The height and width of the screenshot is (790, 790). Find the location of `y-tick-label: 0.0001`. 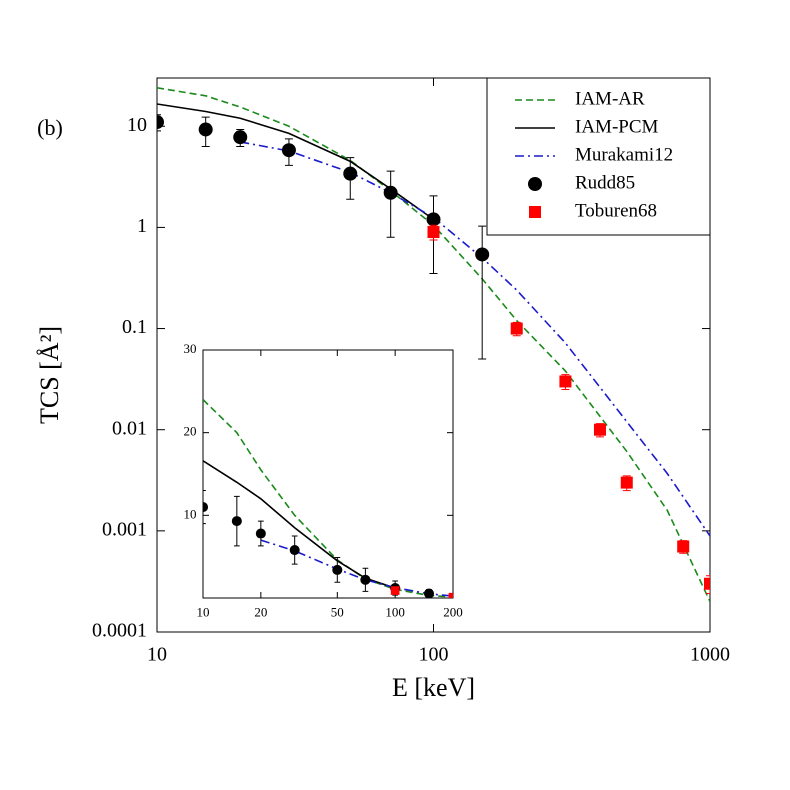

y-tick-label: 0.0001 is located at coordinates (119, 631).